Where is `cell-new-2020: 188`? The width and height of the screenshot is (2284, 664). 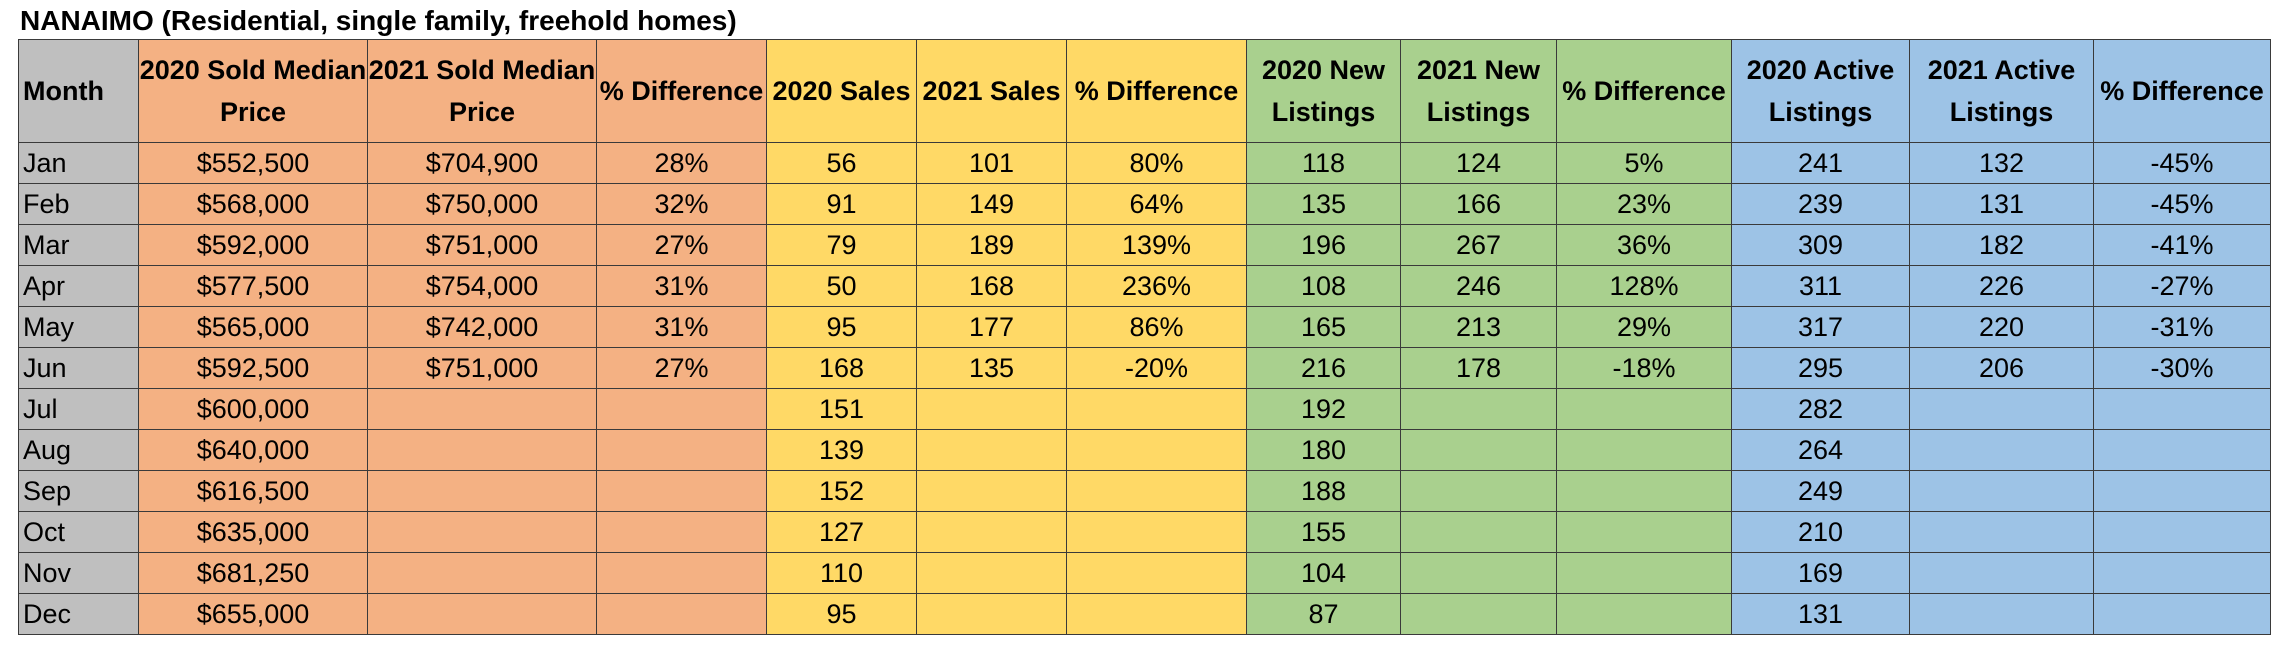
cell-new-2020: 188 is located at coordinates (1323, 491).